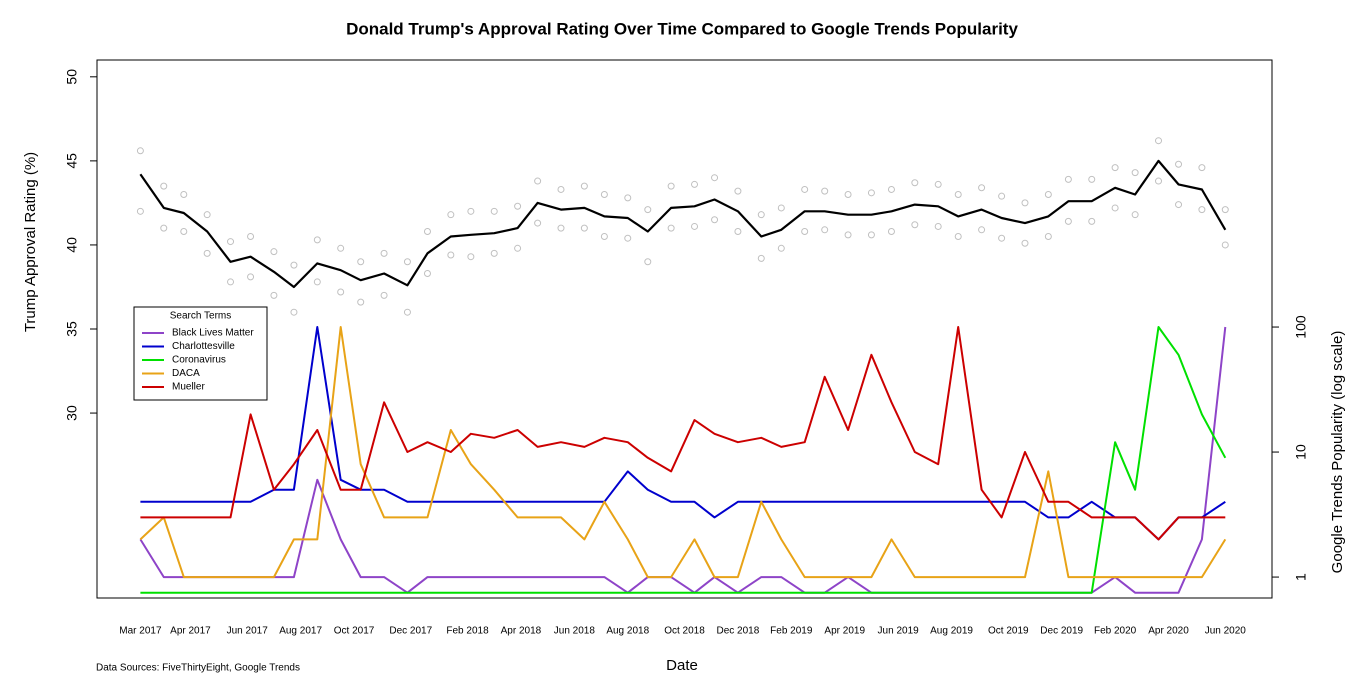 This screenshot has height=695, width=1366. Describe the element at coordinates (72, 329) in the screenshot. I see `y-tick-label: 35` at that location.